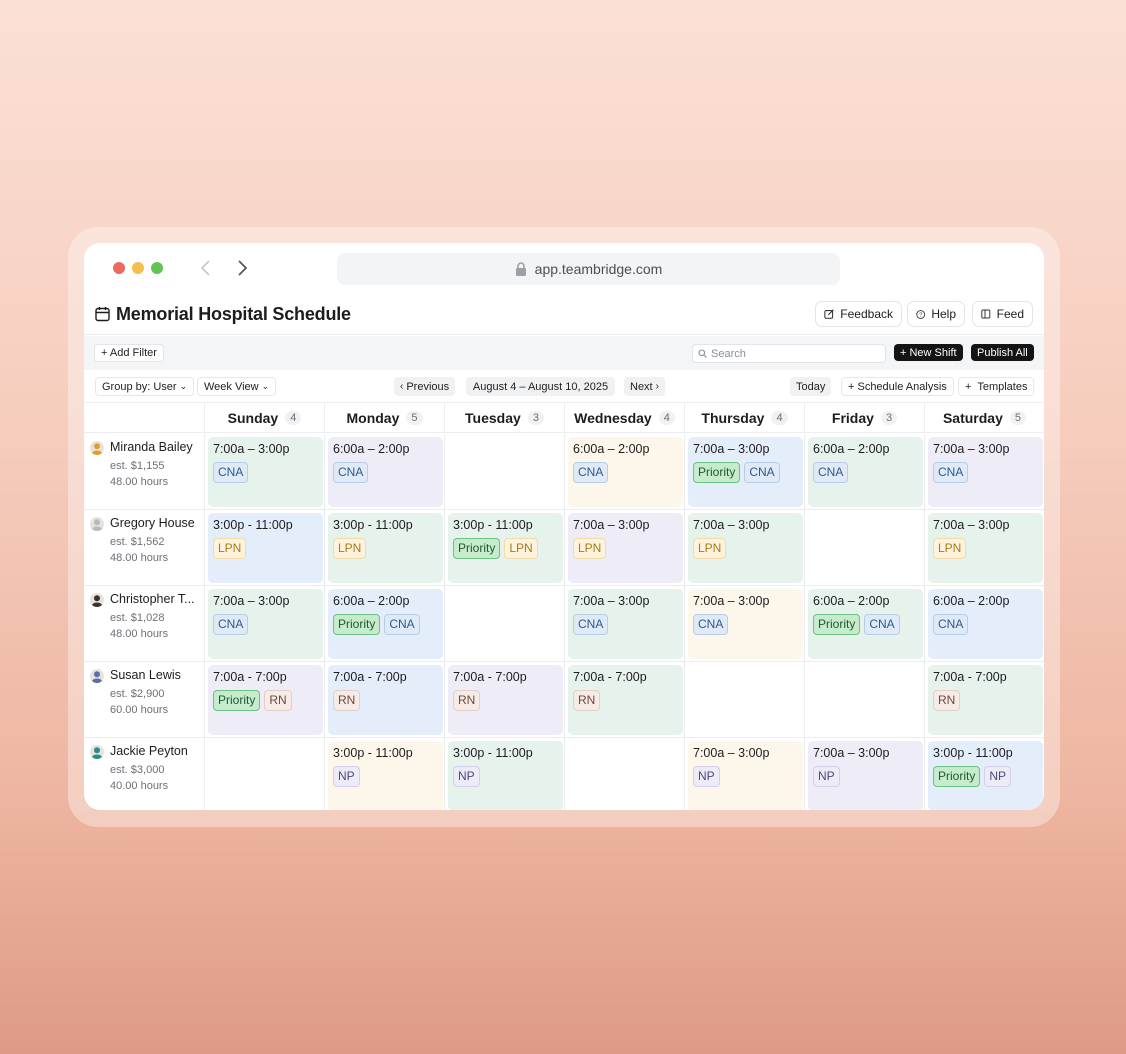  I want to click on user-cell: Gregory House est. $1,562 48.00 hours, so click(144, 548).